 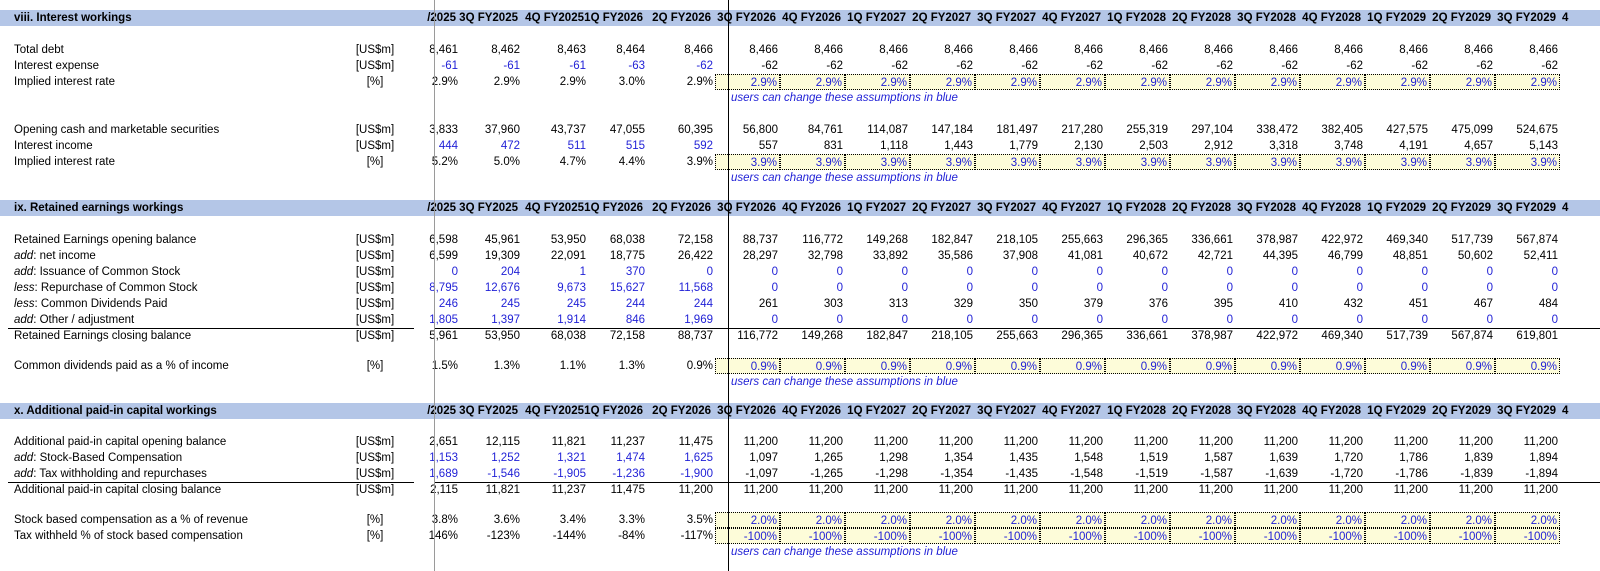 I want to click on value-cell: 3,833, so click(x=443, y=130).